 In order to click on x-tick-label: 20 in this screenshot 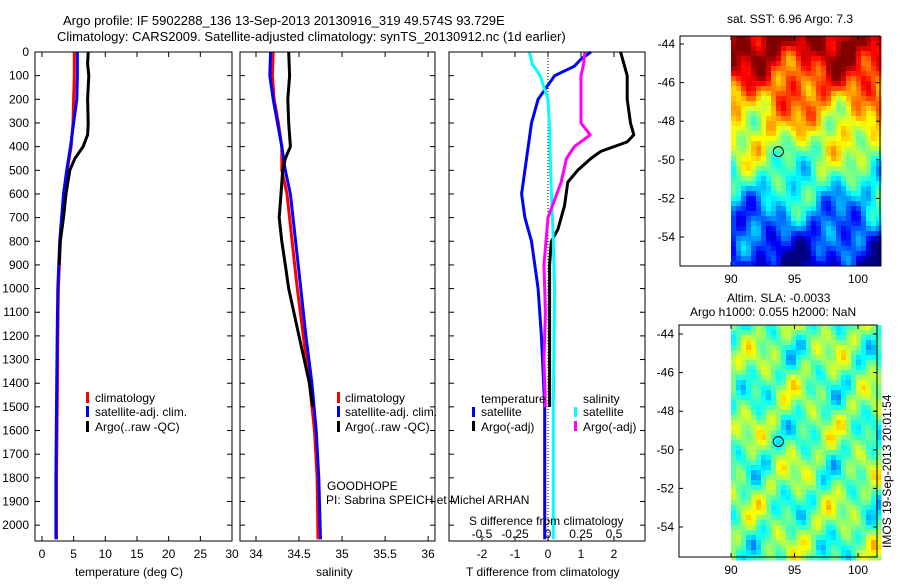, I will do `click(169, 554)`.